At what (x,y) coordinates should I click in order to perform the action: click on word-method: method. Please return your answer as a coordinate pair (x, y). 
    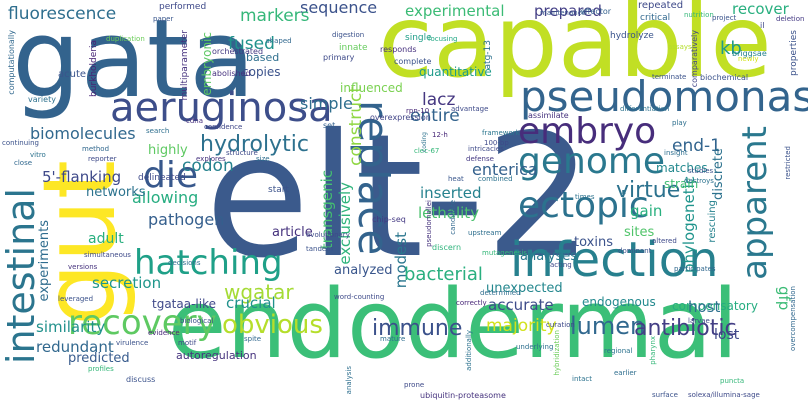
    Looking at the image, I should click on (96, 149).